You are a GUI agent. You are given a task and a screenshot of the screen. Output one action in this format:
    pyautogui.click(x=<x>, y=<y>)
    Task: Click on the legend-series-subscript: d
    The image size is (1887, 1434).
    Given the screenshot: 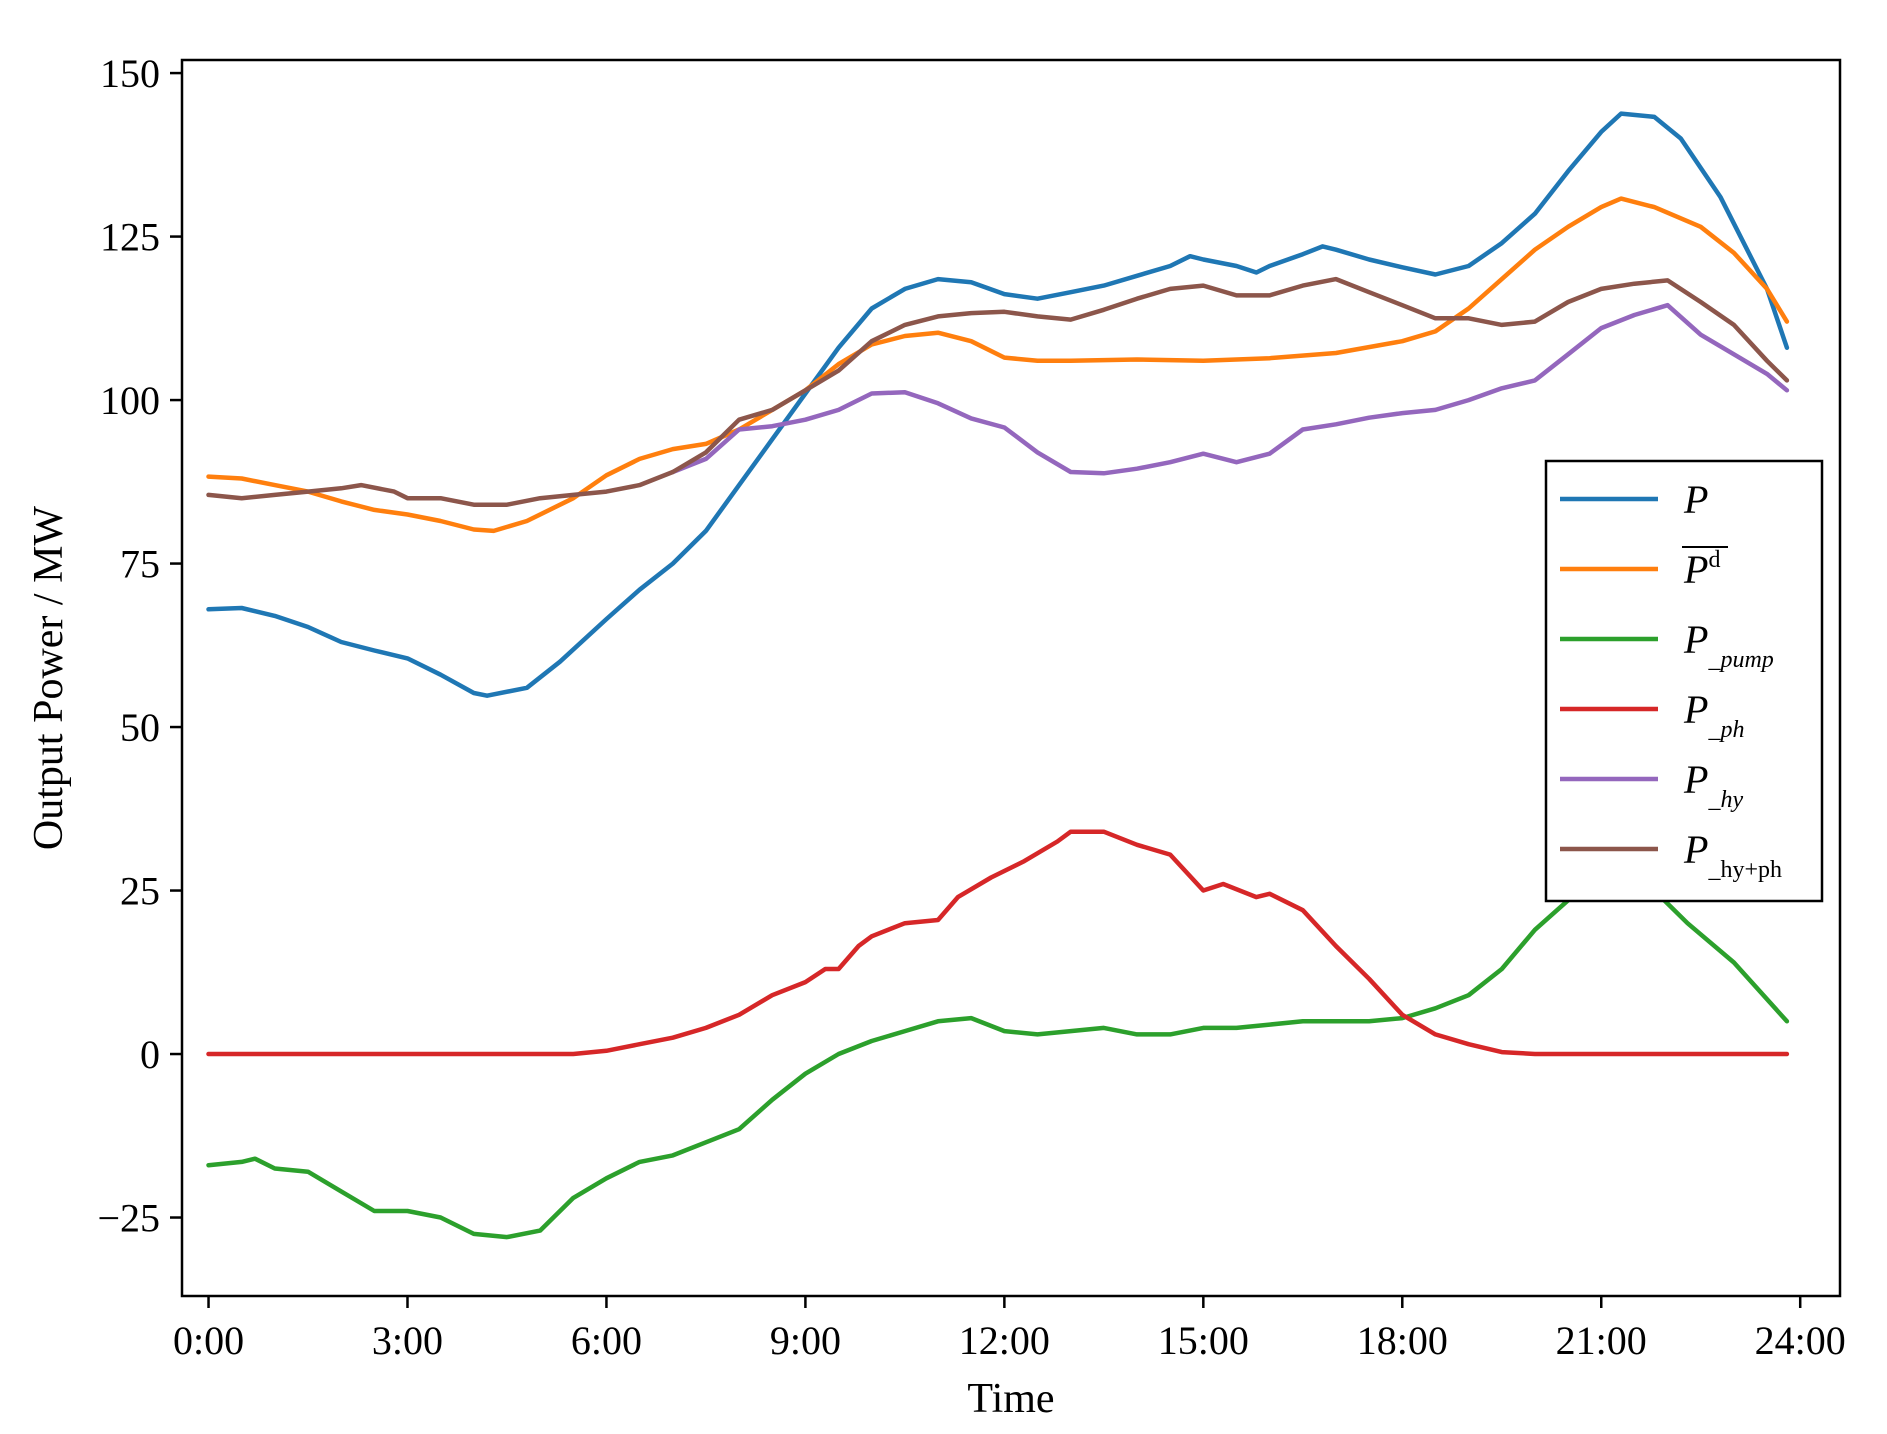 What is the action you would take?
    pyautogui.click(x=1714, y=560)
    